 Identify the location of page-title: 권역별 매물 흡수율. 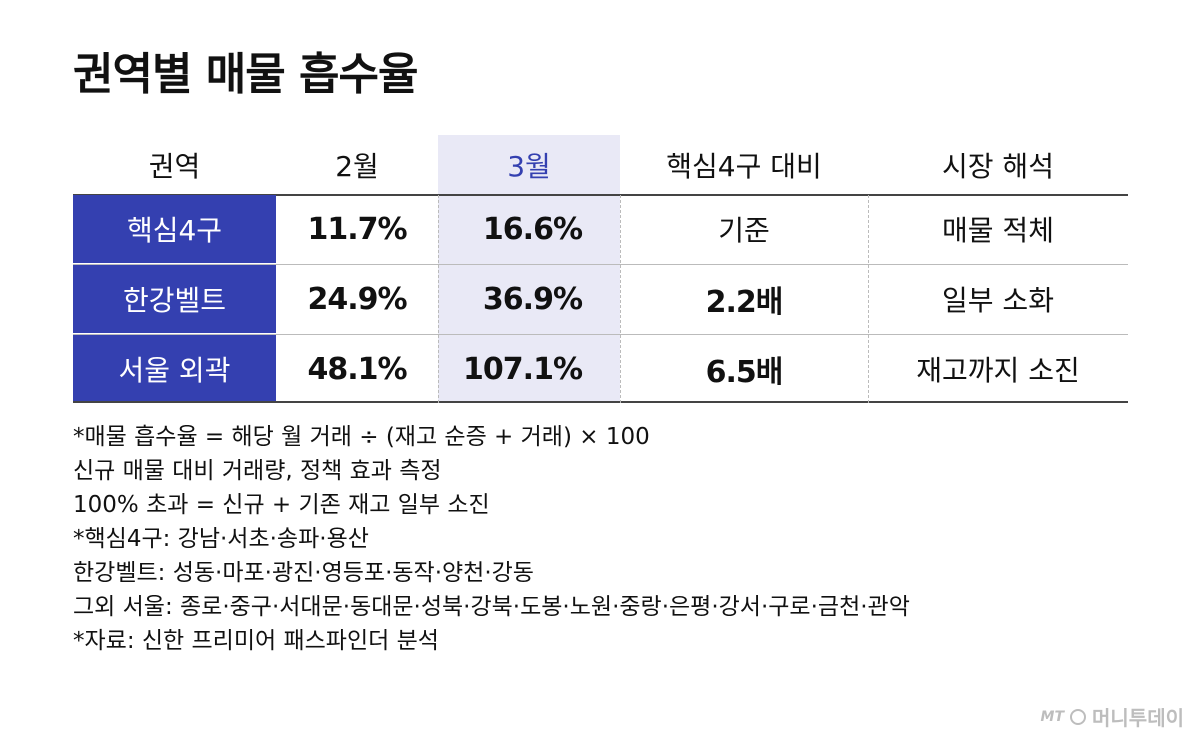
(245, 74).